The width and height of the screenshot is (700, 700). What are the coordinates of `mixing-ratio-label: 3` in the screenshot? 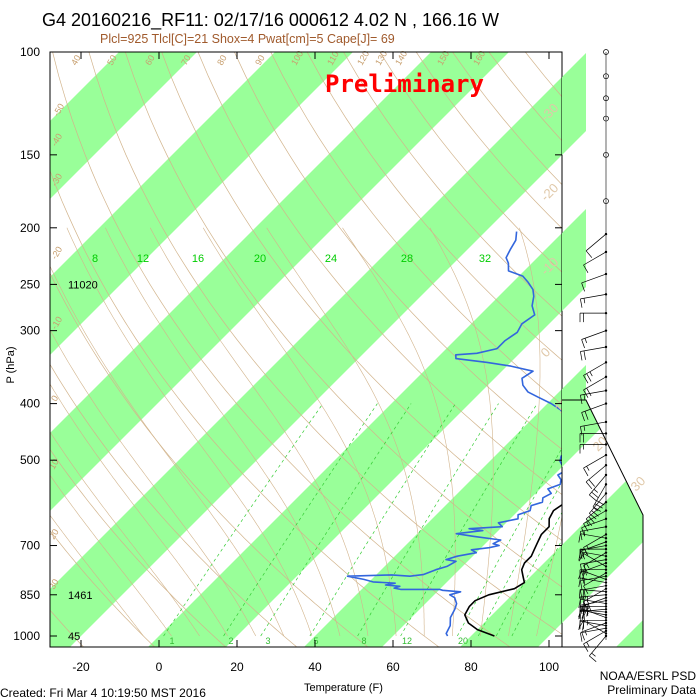 It's located at (267, 641).